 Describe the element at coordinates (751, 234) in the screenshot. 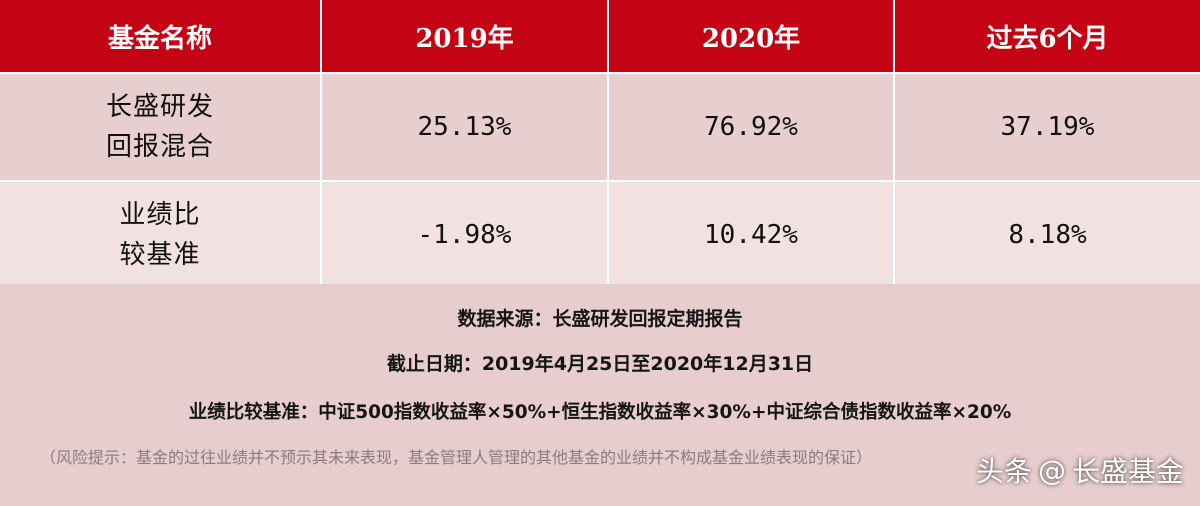

I see `return-2020-cell: 10.42%` at that location.